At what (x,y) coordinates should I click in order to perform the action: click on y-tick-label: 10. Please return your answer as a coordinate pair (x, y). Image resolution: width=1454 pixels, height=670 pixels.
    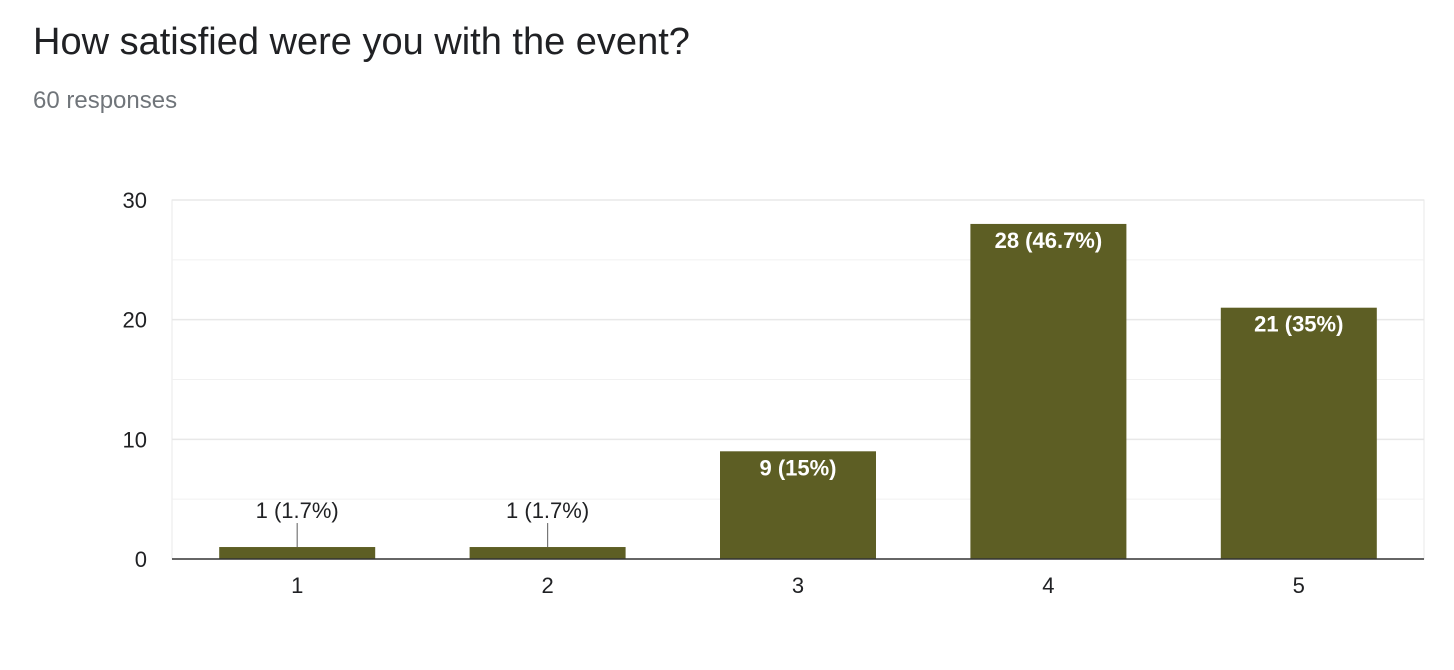
    Looking at the image, I should click on (135, 439).